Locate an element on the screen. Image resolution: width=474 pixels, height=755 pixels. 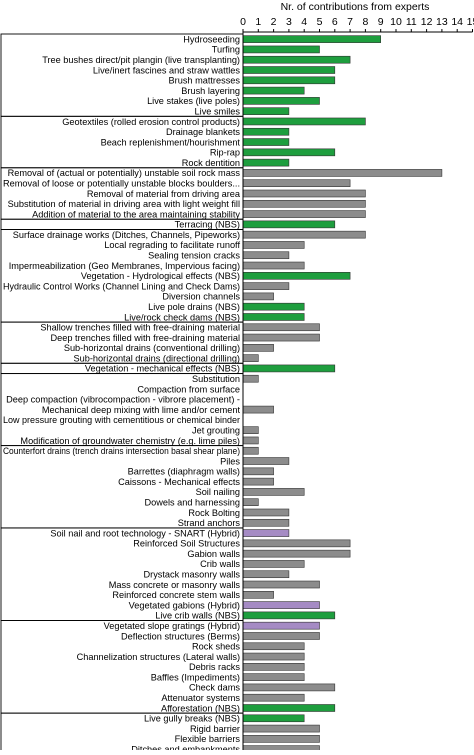
x-tick-label: 8 is located at coordinates (365, 22).